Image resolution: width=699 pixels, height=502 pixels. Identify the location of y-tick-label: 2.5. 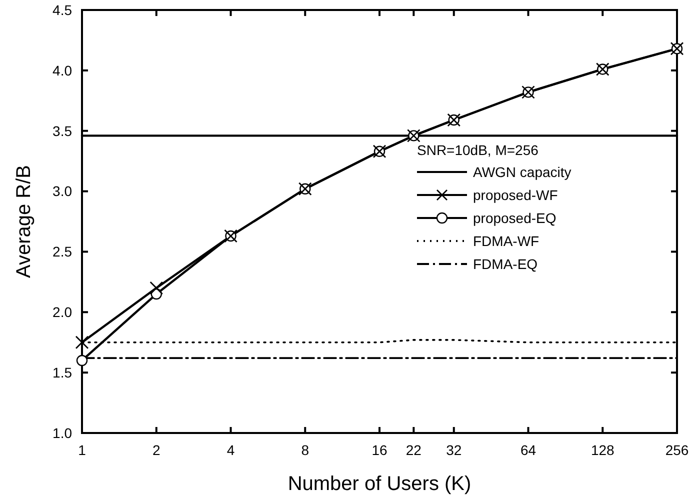
(62, 252).